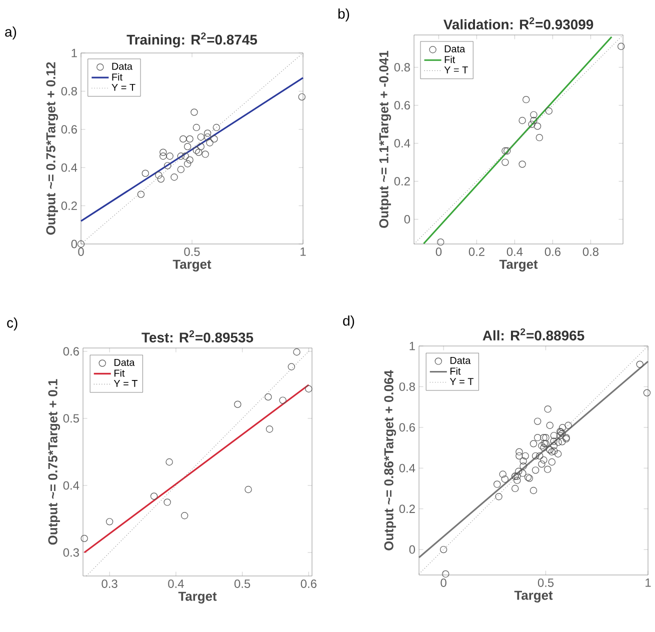  What do you see at coordinates (590, 252) in the screenshot?
I see `x-tick-label: 0.8` at bounding box center [590, 252].